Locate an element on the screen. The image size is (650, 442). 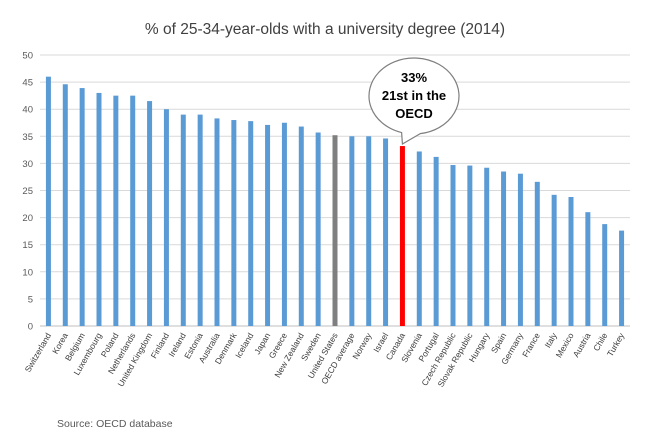
callout-bubble is located at coordinates (414, 101).